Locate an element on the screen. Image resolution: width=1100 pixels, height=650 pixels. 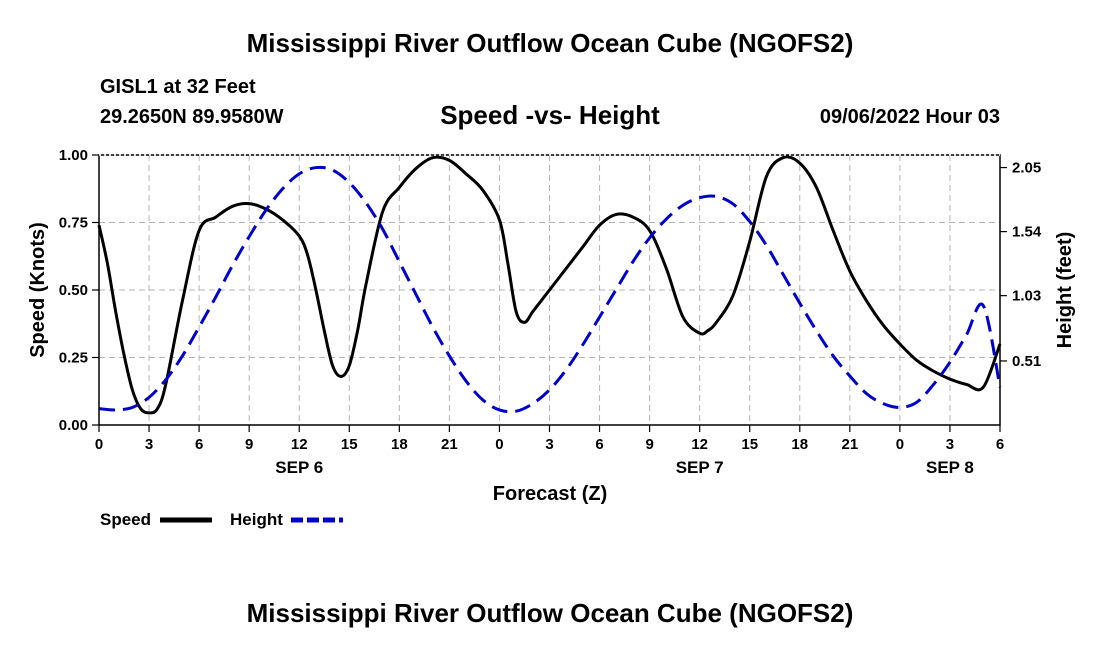
y-tick-label: 0.00 is located at coordinates (73, 425).